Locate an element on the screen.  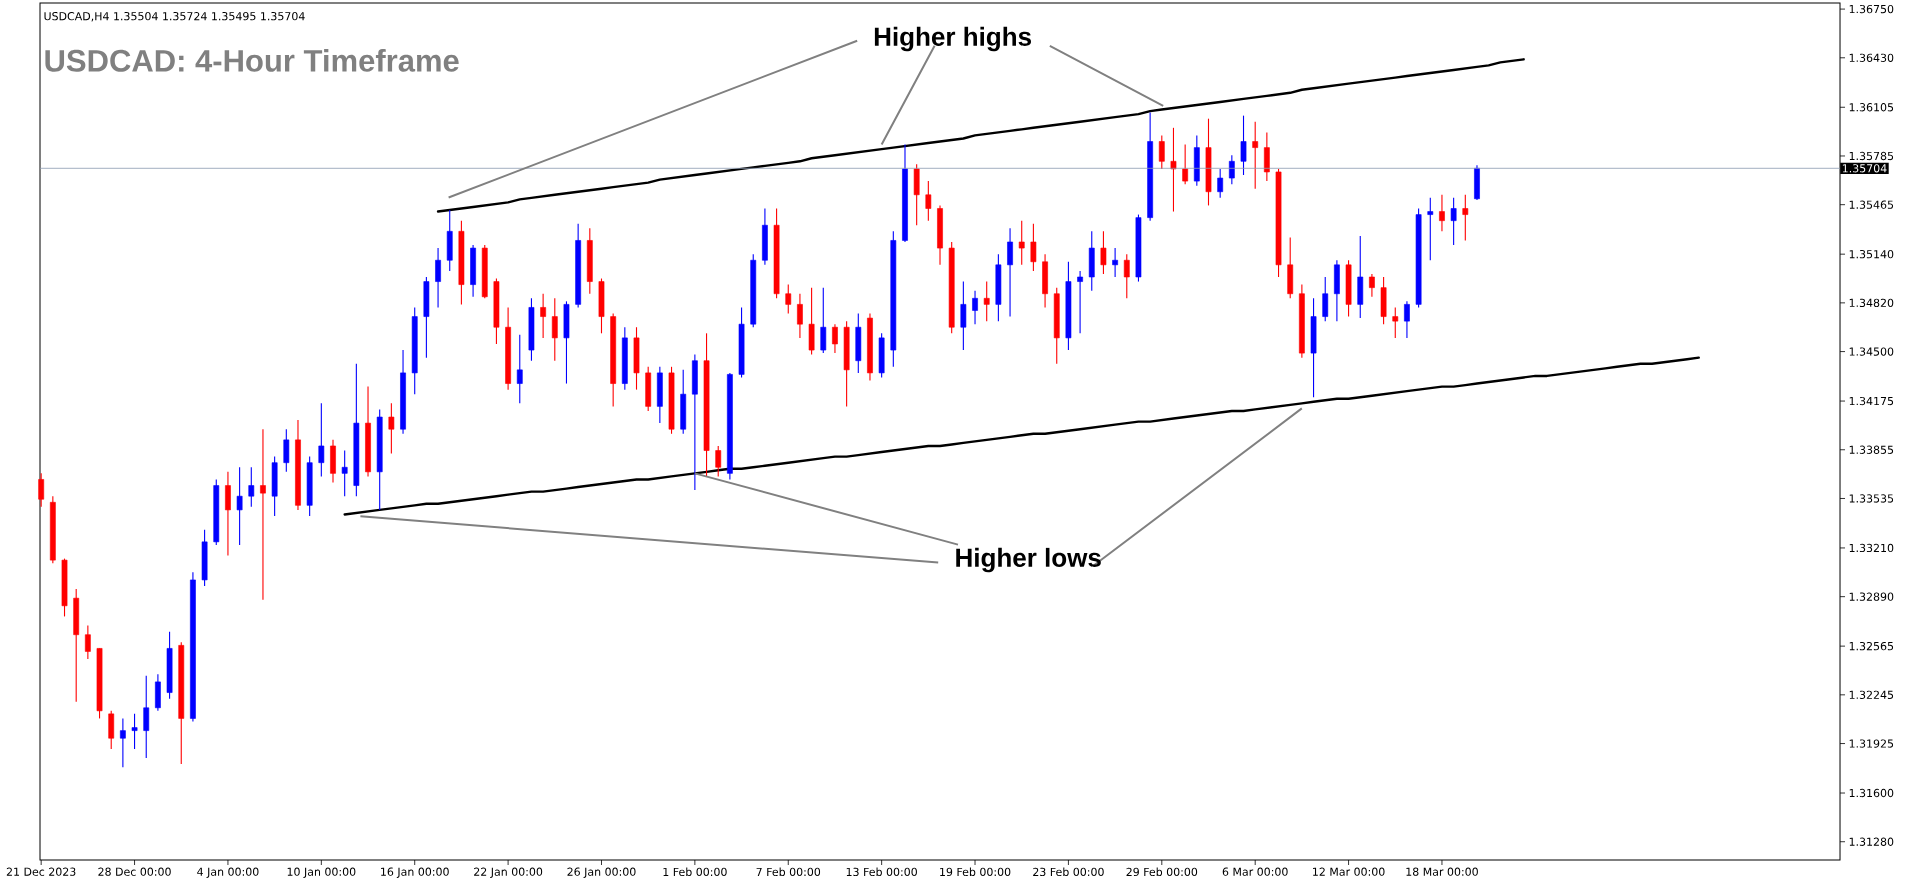
y-tick-label: 1.35465 is located at coordinates (1871, 204).